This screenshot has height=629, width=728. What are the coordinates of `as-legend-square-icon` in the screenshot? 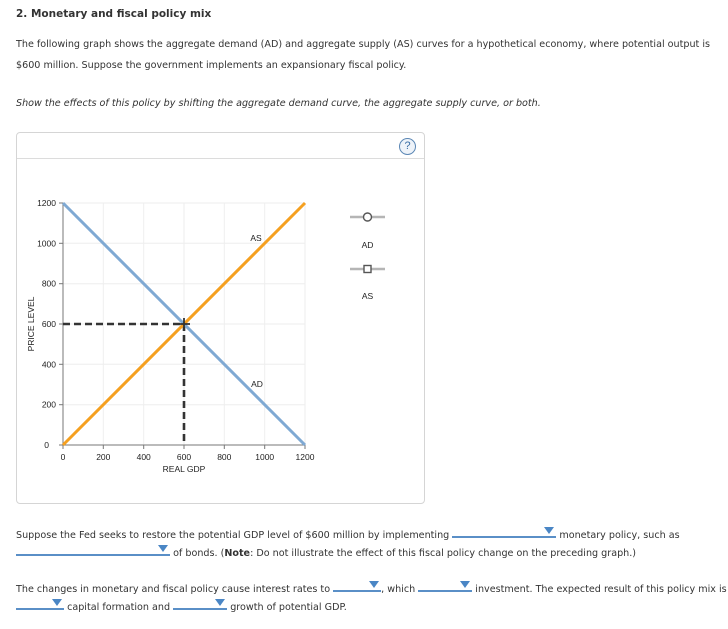 It's located at (367, 269).